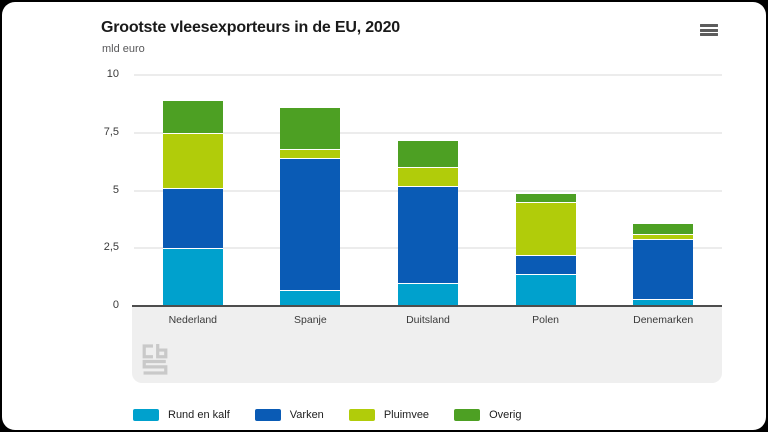 This screenshot has width=768, height=432. Describe the element at coordinates (310, 297) in the screenshot. I see `bar-segment-rund-en-kalf-spanje` at that location.